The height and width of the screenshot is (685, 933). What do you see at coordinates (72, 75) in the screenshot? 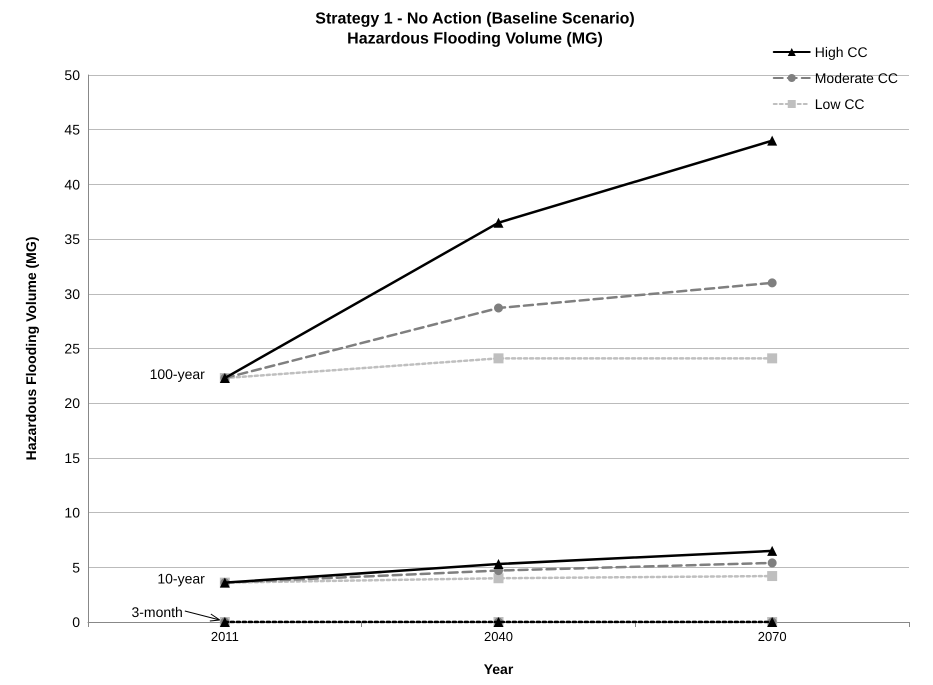
I see `y-tick-label: 50` at bounding box center [72, 75].